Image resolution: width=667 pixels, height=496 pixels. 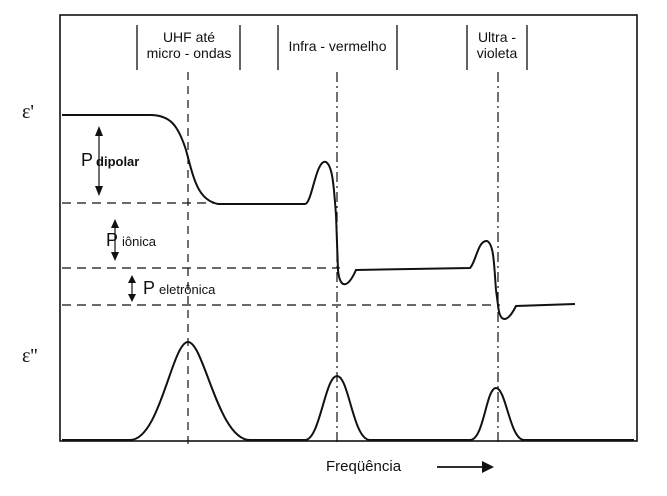 I want to click on band-label-uhf-line2: micro - ondas, so click(x=189, y=53).